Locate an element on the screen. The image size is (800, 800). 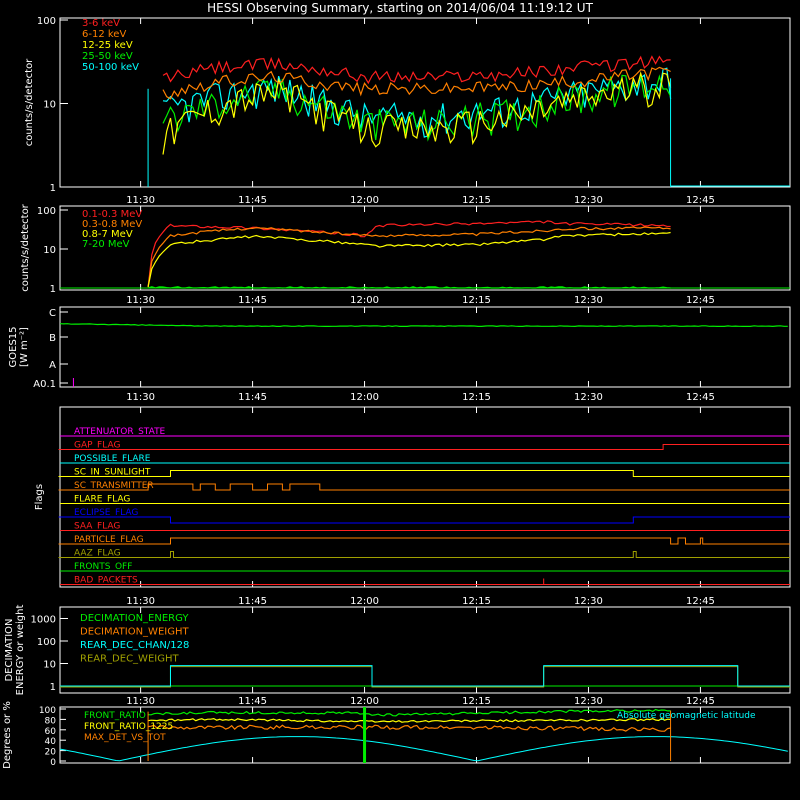
legend-entry: 0.8-7 MeV is located at coordinates (107, 234).